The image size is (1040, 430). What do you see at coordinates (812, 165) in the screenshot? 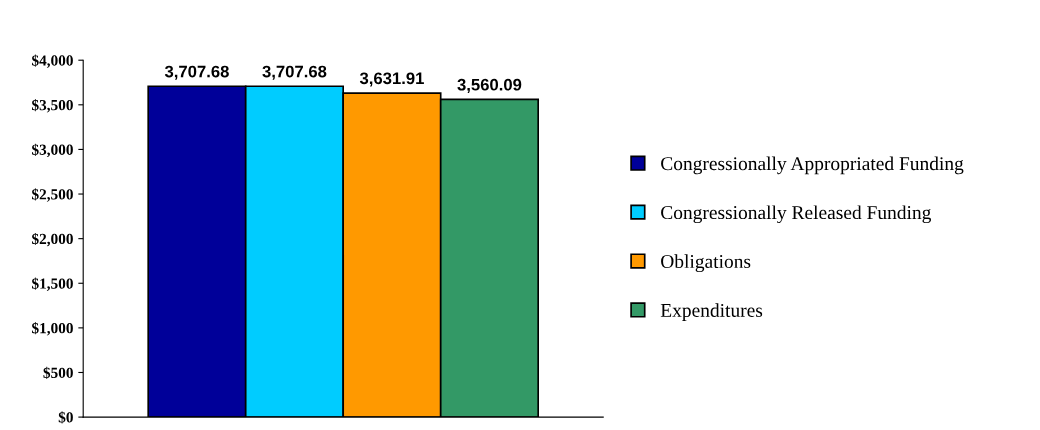
I see `legend-label: Congressionally Appropriated Funding` at bounding box center [812, 165].